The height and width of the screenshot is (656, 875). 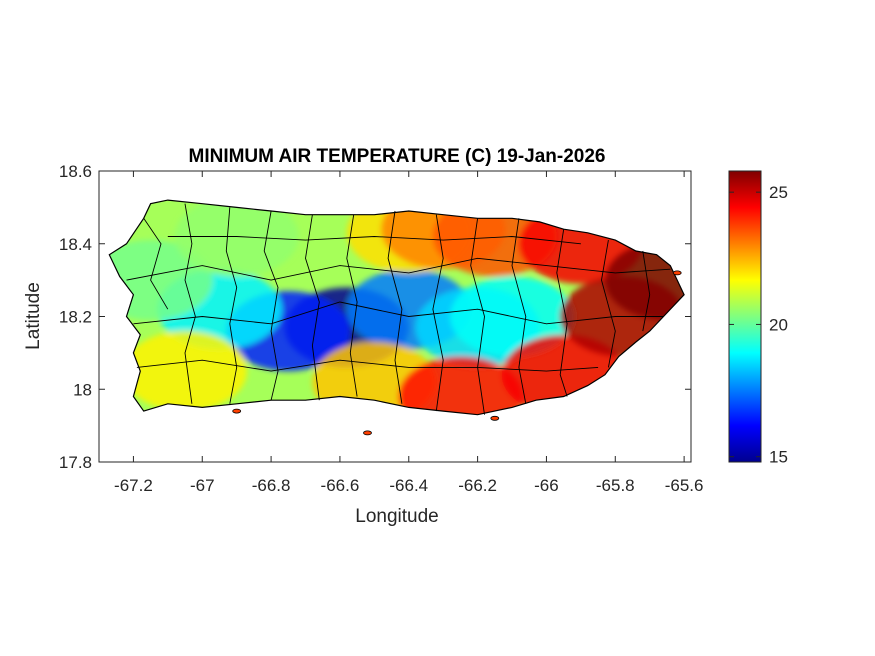 I want to click on colorbar, so click(x=745, y=316).